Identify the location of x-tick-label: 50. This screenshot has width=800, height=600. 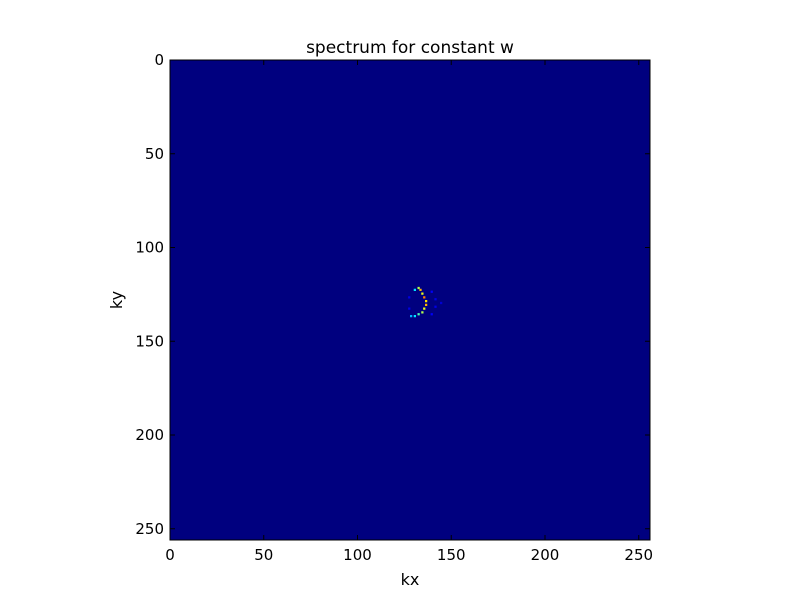
(263, 555).